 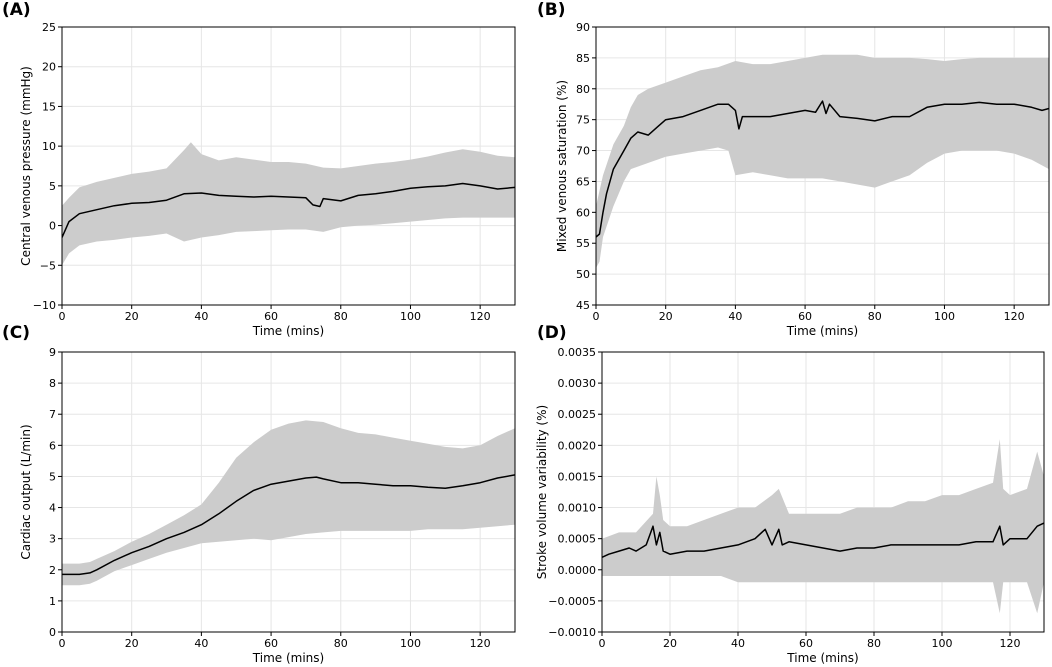 I want to click on y-tick-label: 15, so click(x=49, y=106).